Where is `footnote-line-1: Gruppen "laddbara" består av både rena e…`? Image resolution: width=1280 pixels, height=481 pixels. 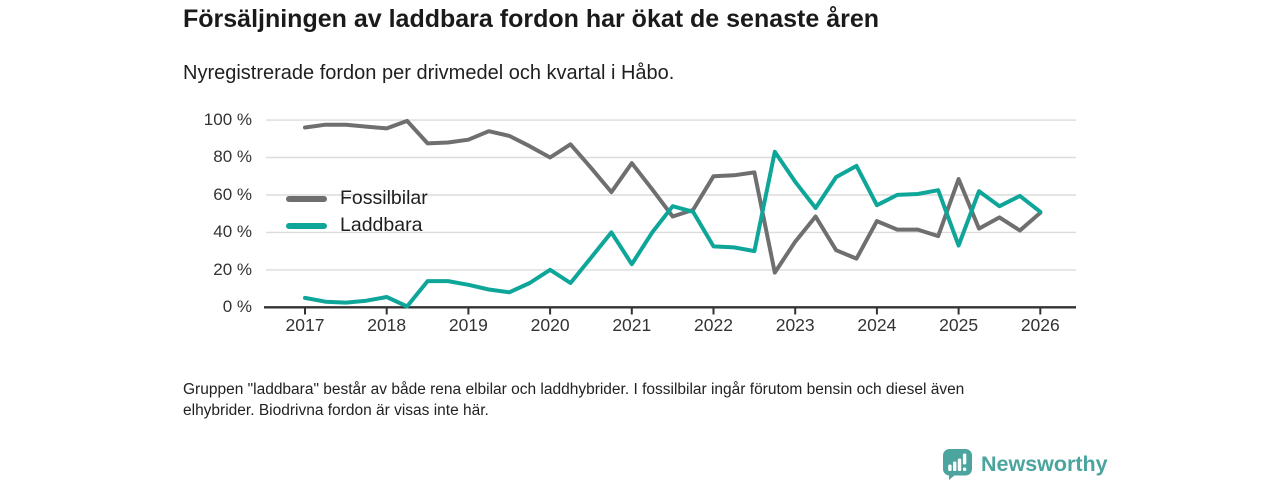 footnote-line-1: Gruppen "laddbara" består av både rena e… is located at coordinates (574, 389).